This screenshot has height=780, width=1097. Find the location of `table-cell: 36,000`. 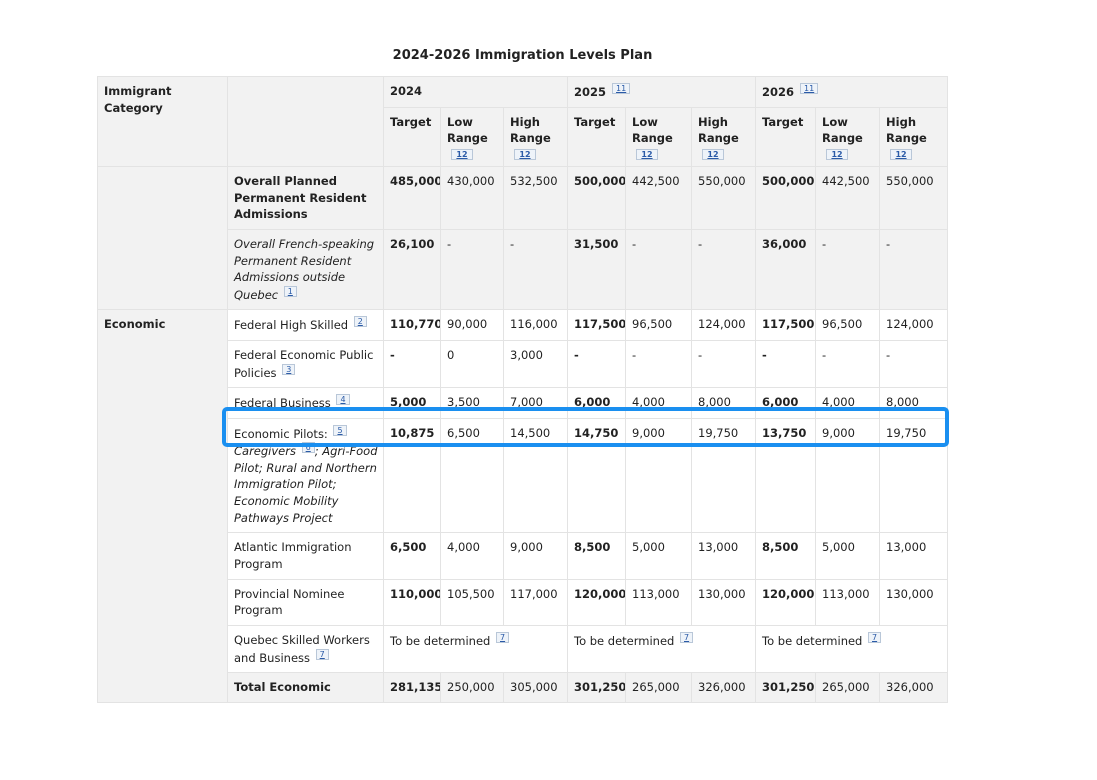

table-cell: 36,000 is located at coordinates (786, 269).